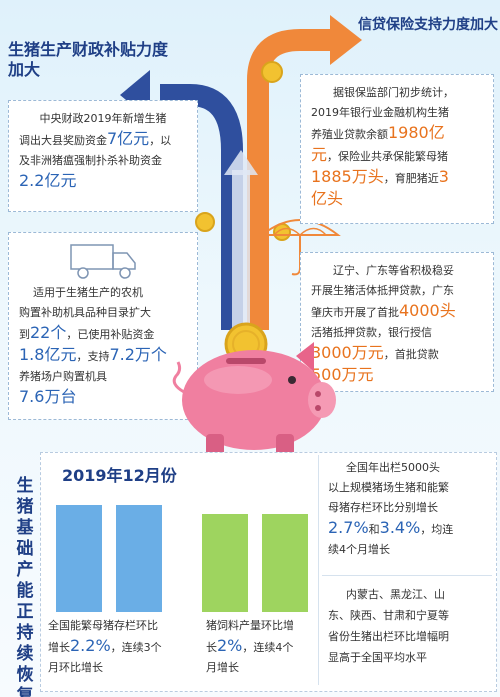  What do you see at coordinates (25, 586) in the screenshot?
I see `bottom-side-title: 生猪基础产能正持续恢复` at bounding box center [25, 586].